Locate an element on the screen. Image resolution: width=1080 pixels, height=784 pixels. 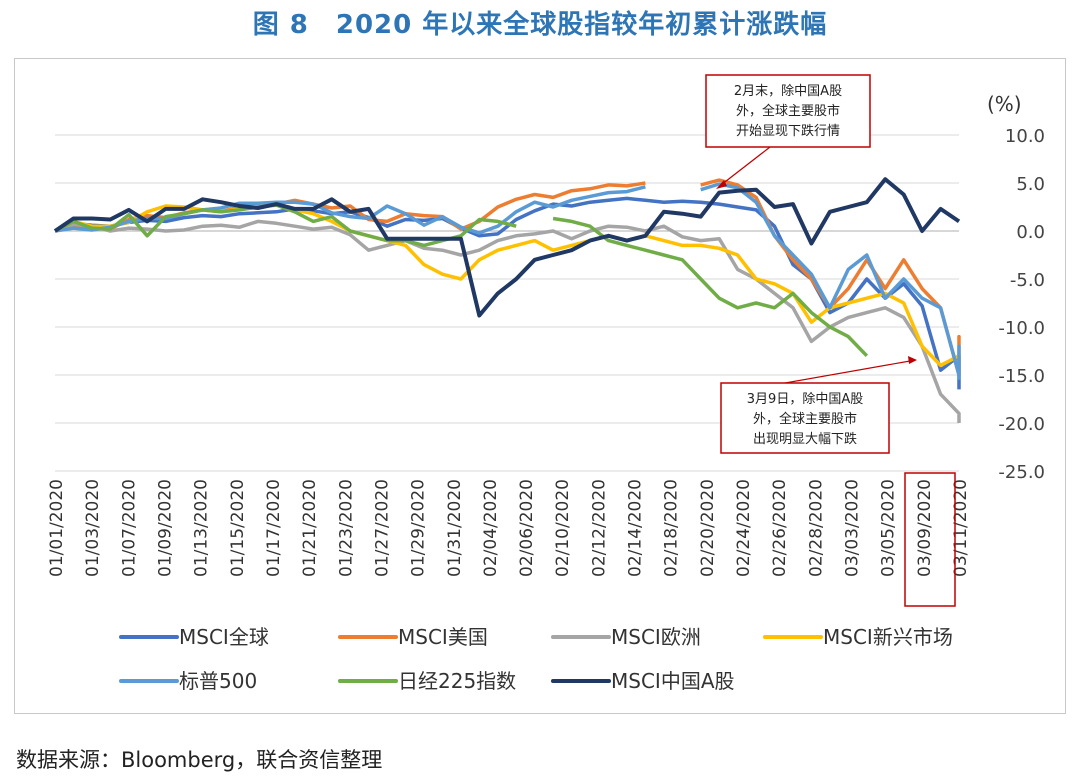
x-tick-label: 02/10/2020 is located at coordinates (563, 528).